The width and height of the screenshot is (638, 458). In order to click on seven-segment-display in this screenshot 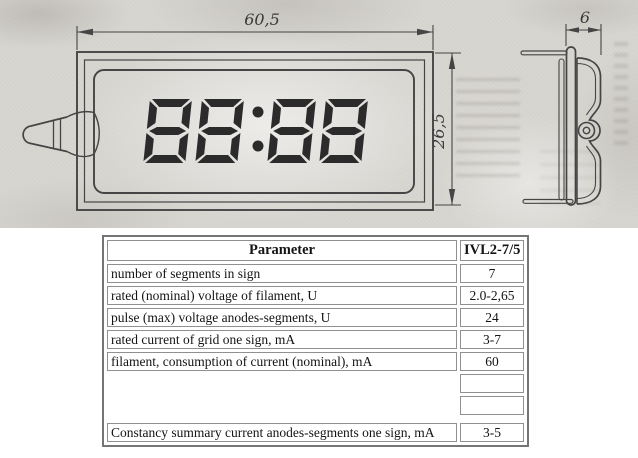, I will do `click(255, 131)`.